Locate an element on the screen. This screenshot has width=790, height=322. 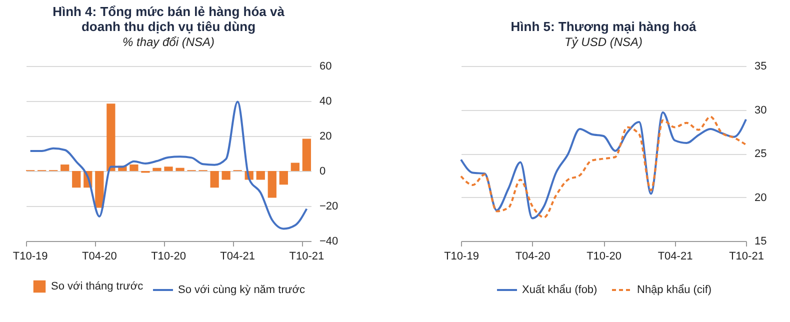
chart-subtitle: % thay đổi (NSA) is located at coordinates (168, 42).